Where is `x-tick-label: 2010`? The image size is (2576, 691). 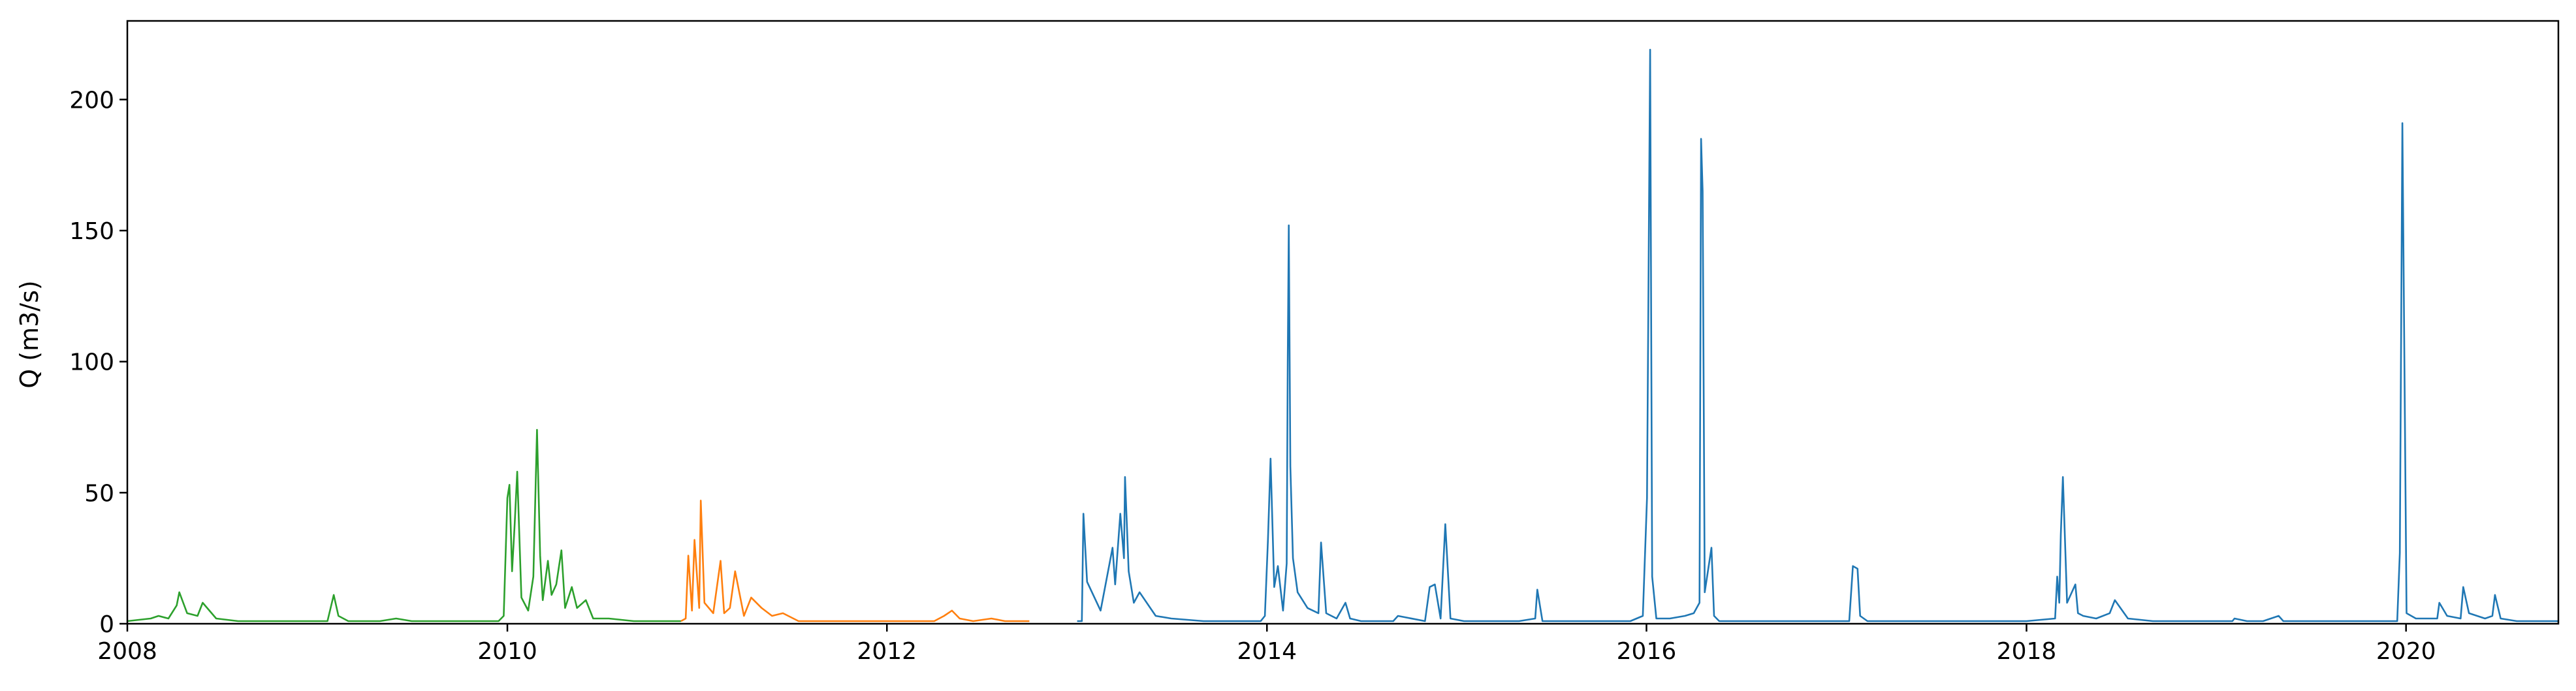 x-tick-label: 2010 is located at coordinates (507, 651).